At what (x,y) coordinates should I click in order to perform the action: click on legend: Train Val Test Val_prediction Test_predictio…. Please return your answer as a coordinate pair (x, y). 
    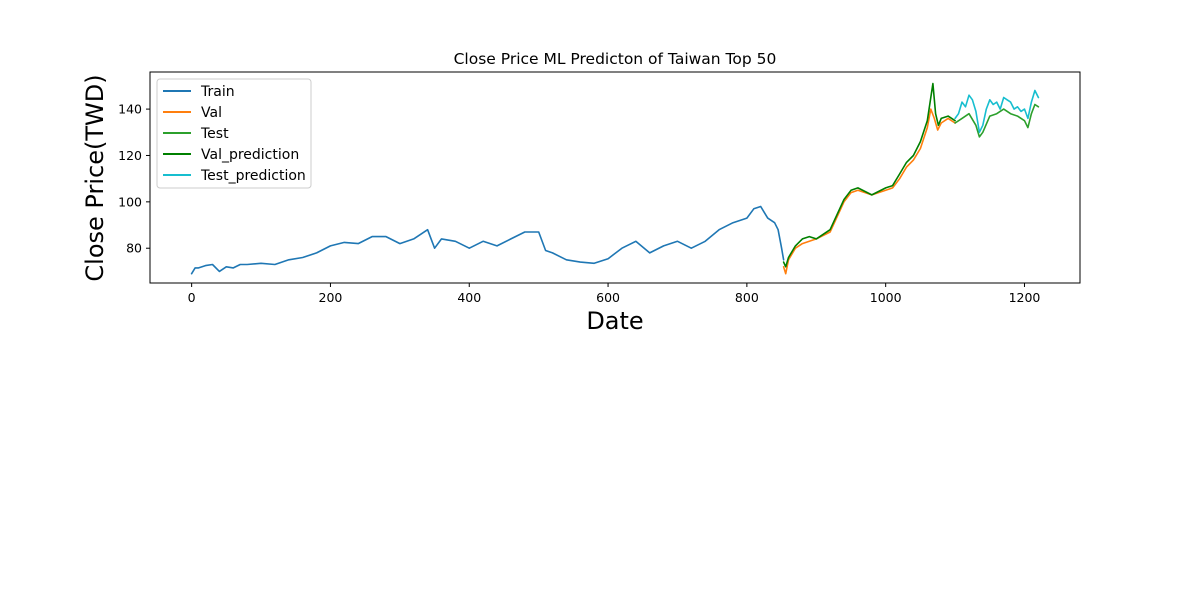
    Looking at the image, I should click on (234, 133).